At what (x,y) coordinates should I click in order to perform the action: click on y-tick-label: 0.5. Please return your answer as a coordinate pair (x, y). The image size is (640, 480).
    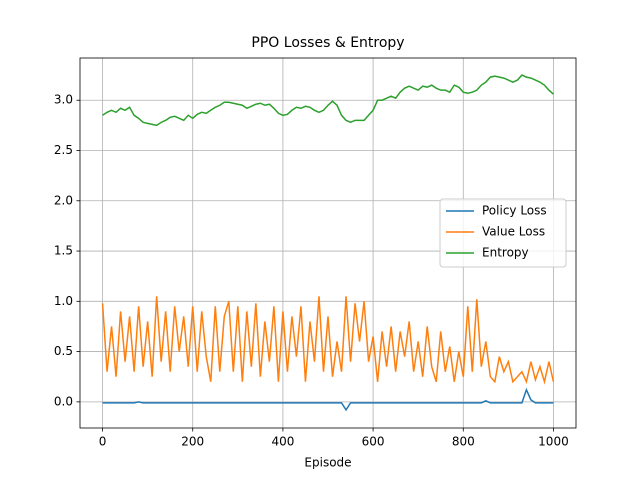
    Looking at the image, I should click on (63, 351).